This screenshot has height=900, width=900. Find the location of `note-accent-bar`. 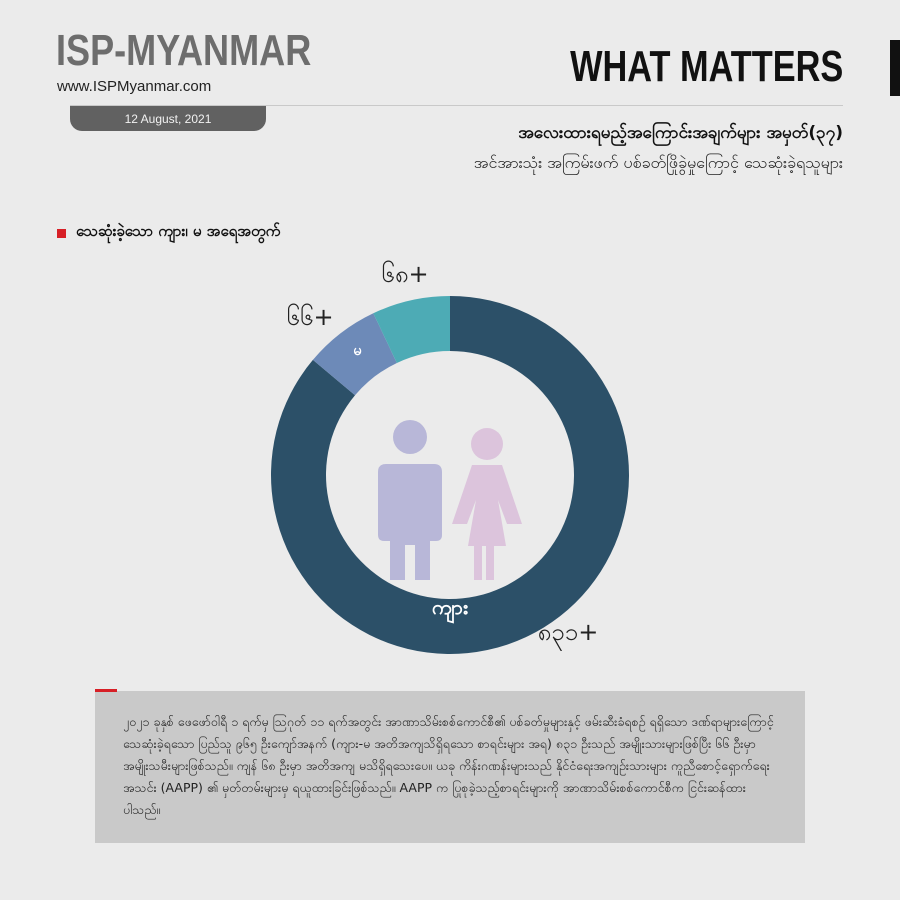

note-accent-bar is located at coordinates (106, 690).